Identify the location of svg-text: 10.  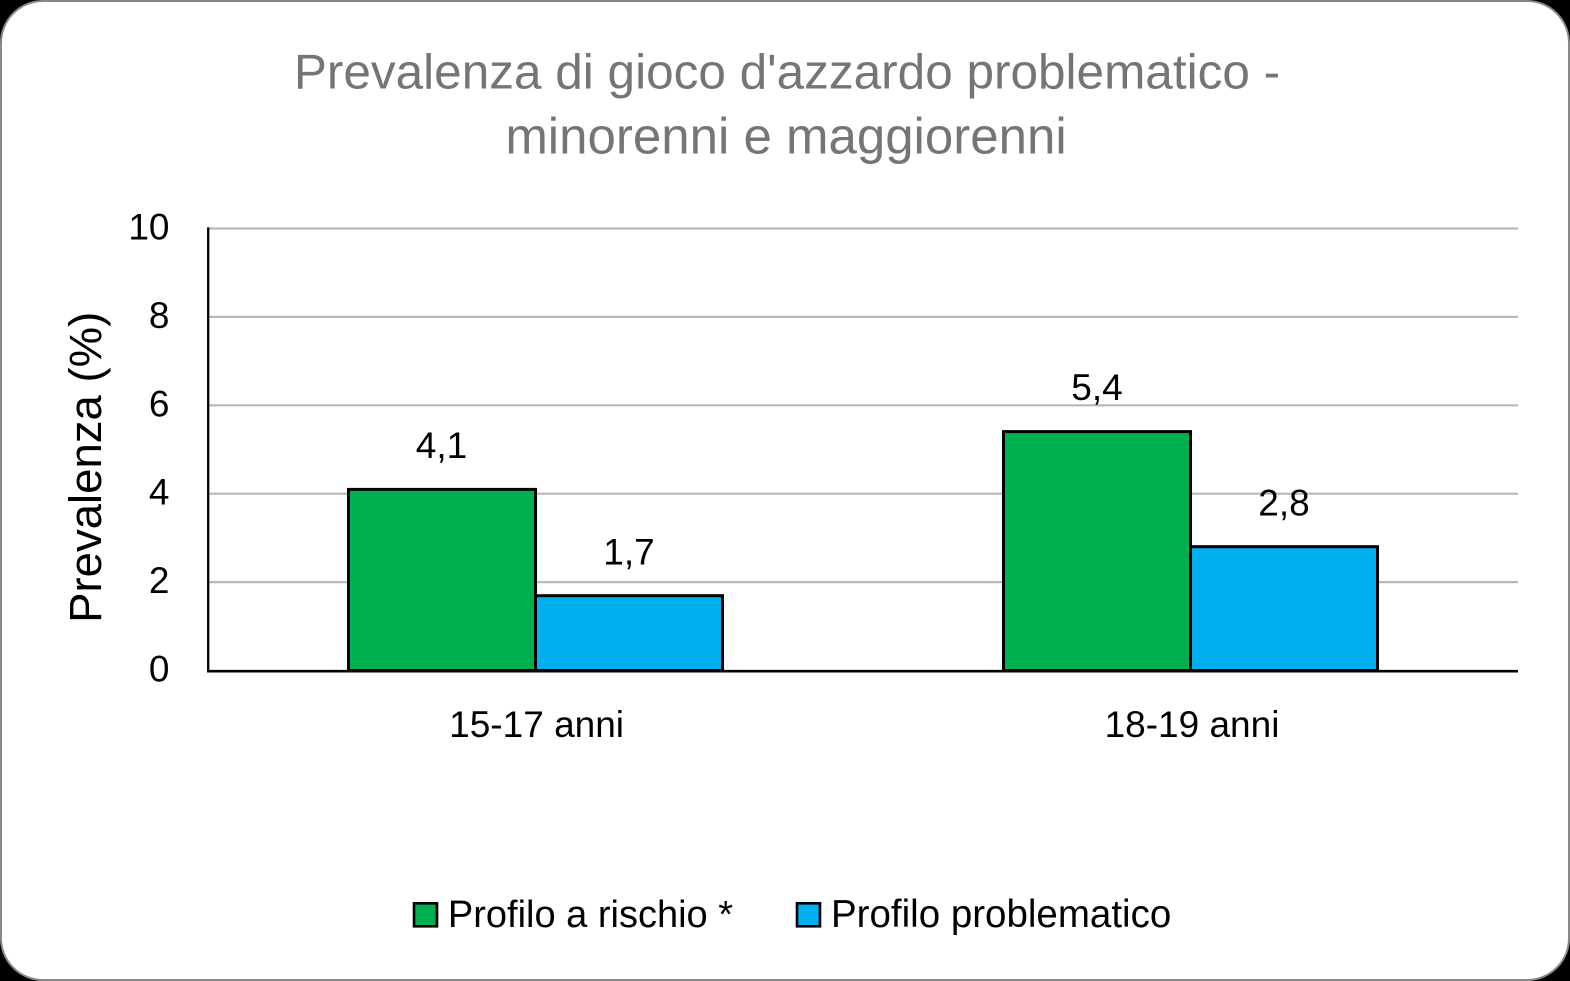
(148, 227).